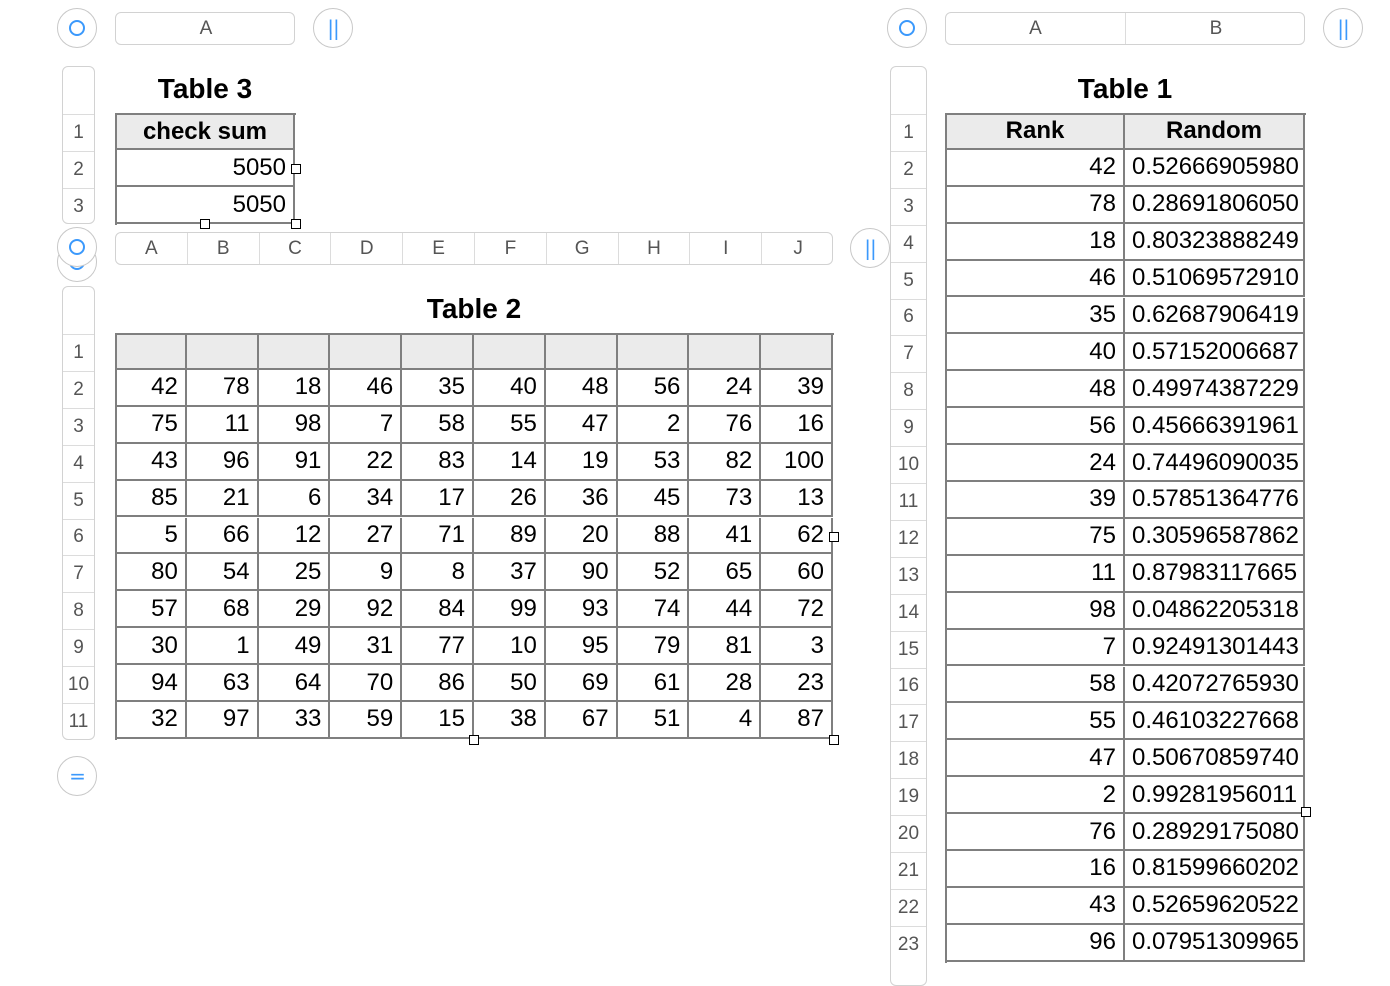 This screenshot has width=1390, height=986. What do you see at coordinates (294, 462) in the screenshot?
I see `table-cell: 91` at bounding box center [294, 462].